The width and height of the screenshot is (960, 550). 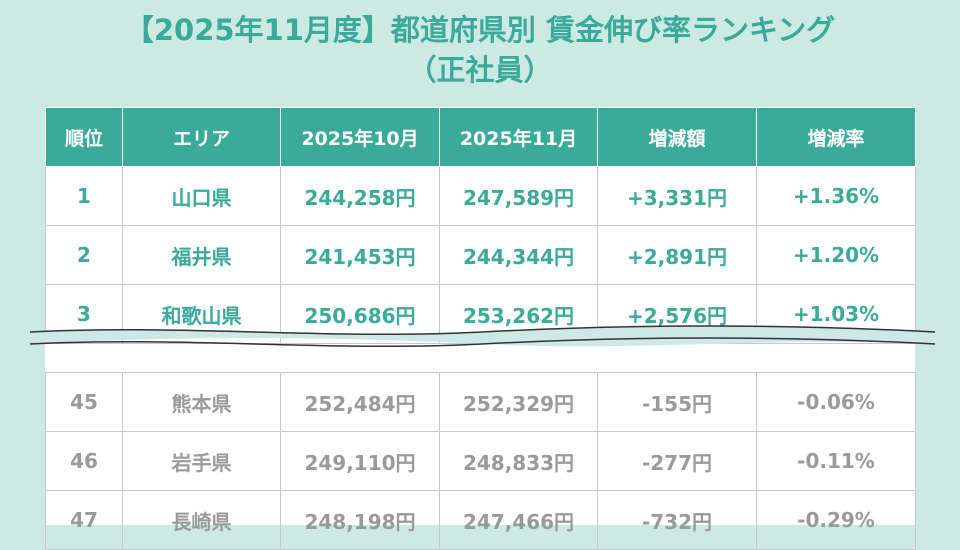 I want to click on cell-diff: +2,576円, so click(x=677, y=314).